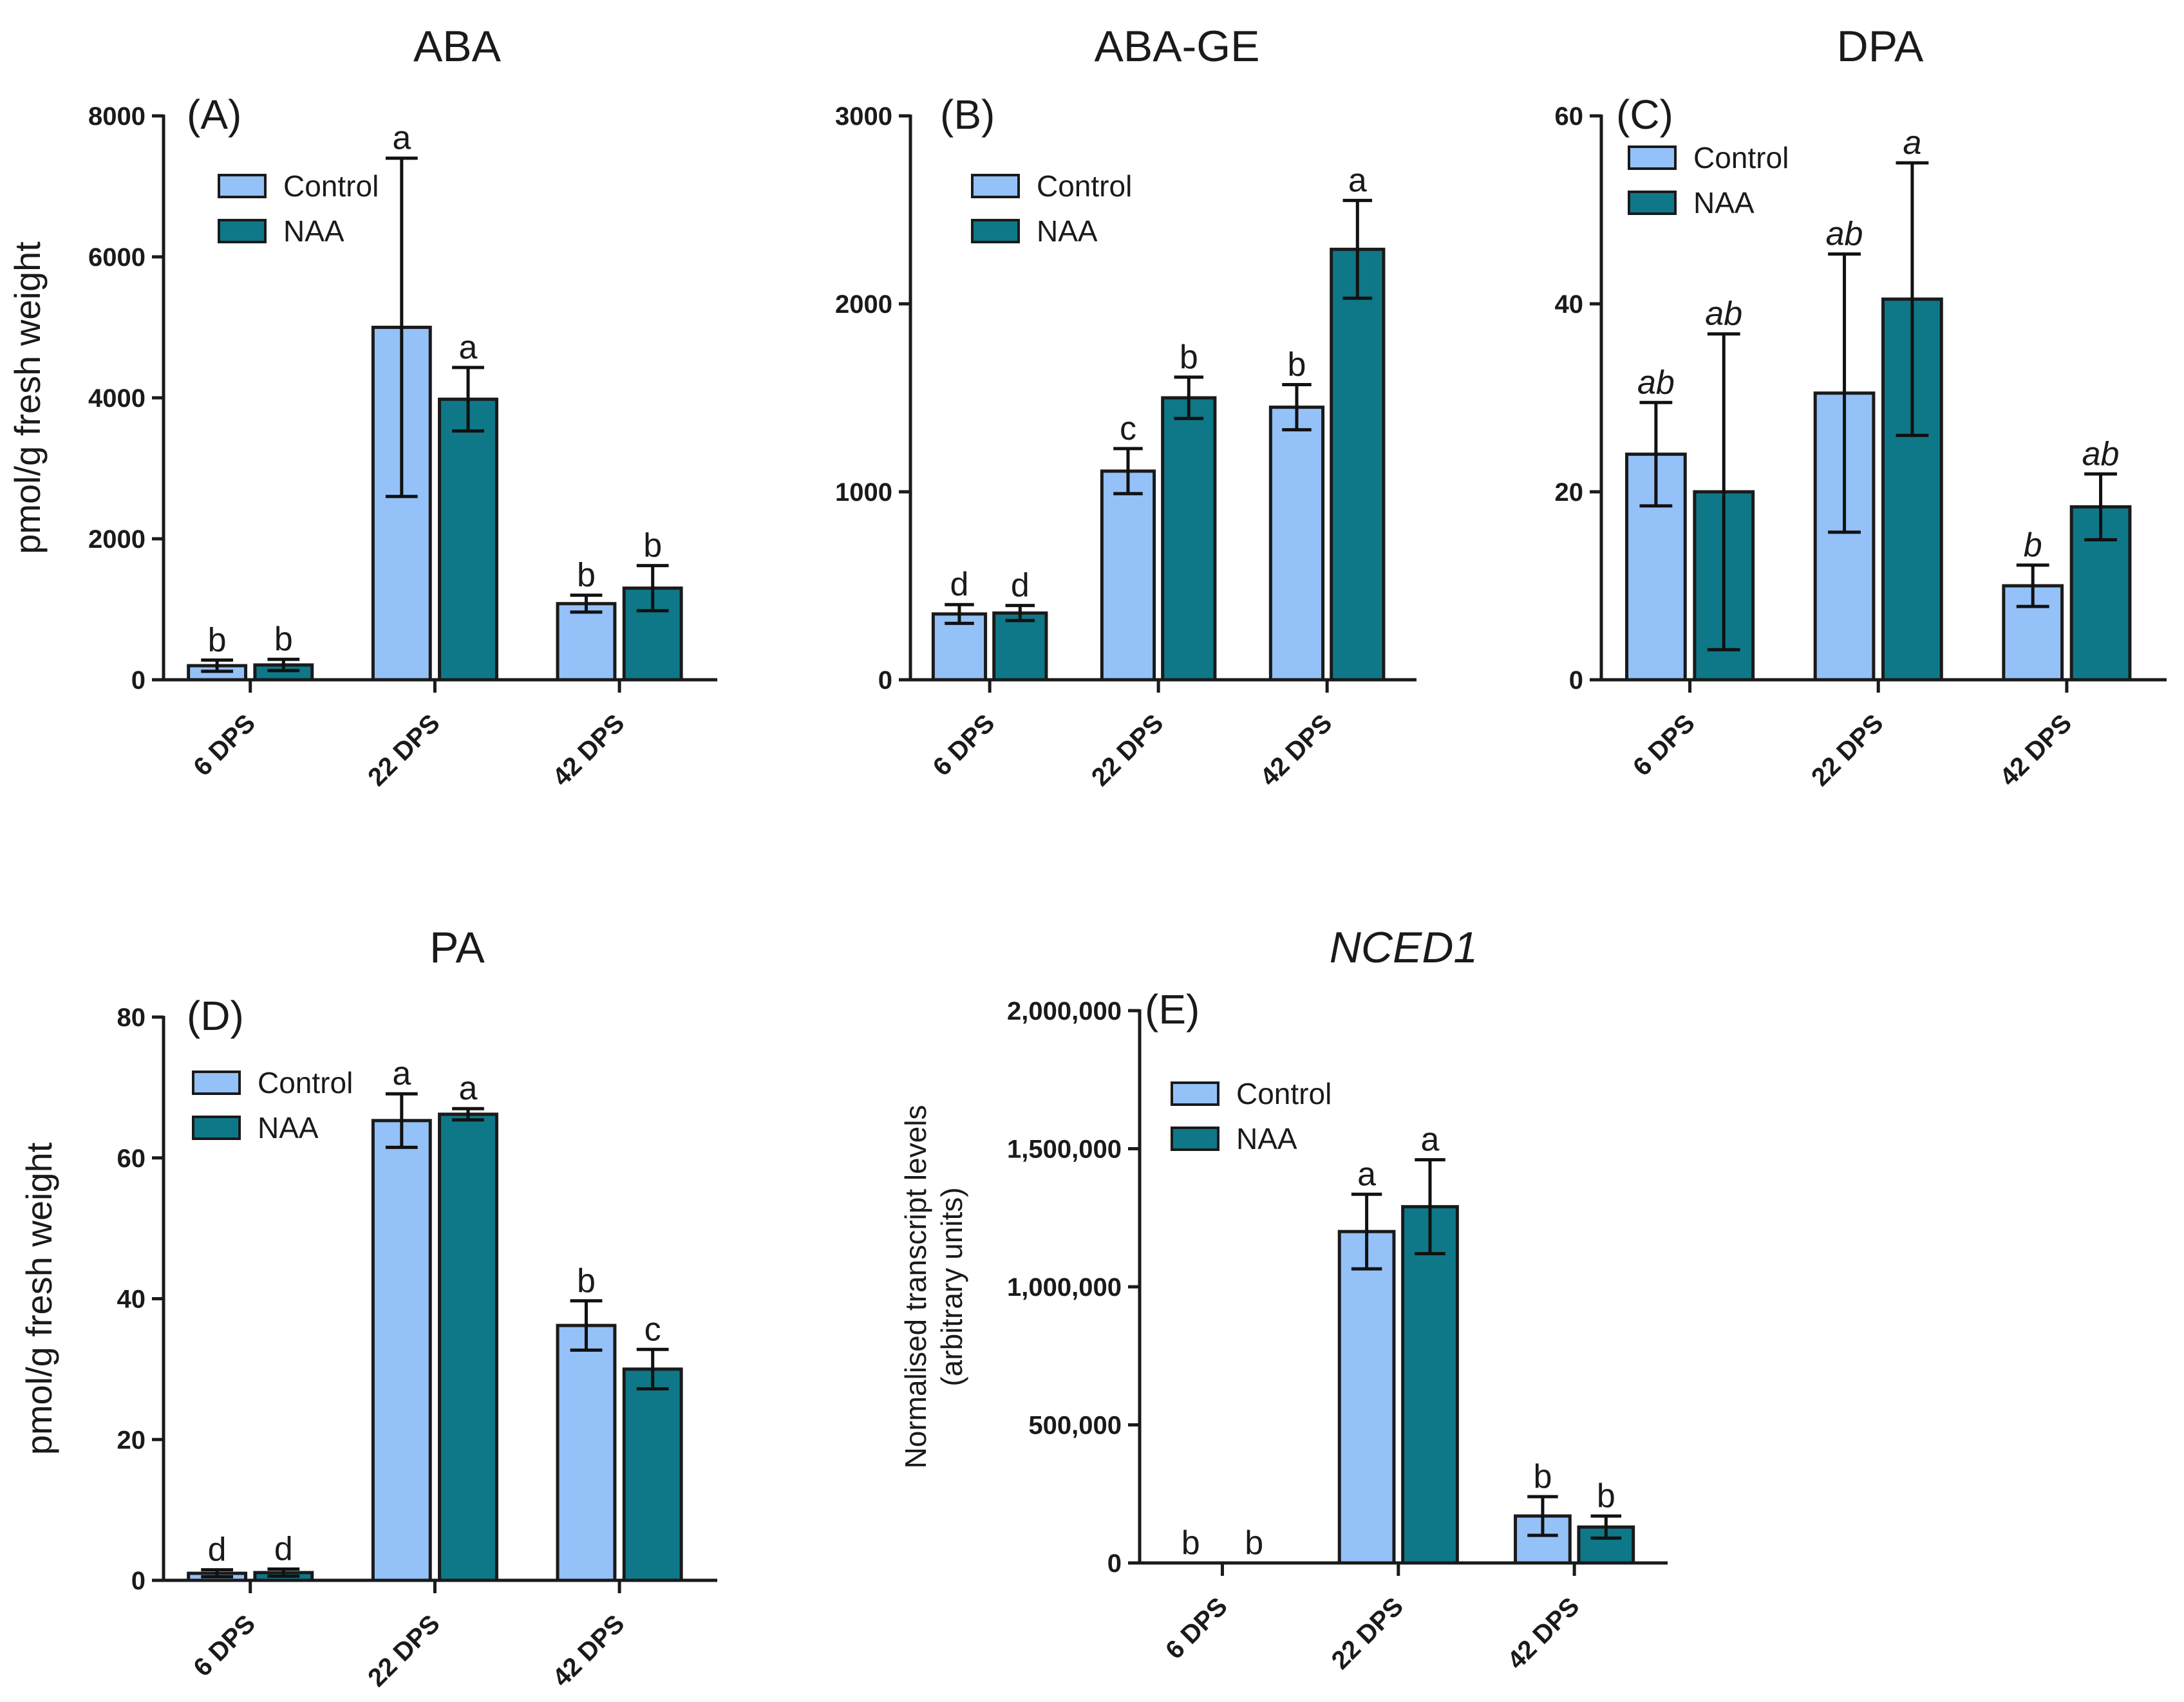  I want to click on y-tick-label: 2,000,000, so click(1064, 1011).